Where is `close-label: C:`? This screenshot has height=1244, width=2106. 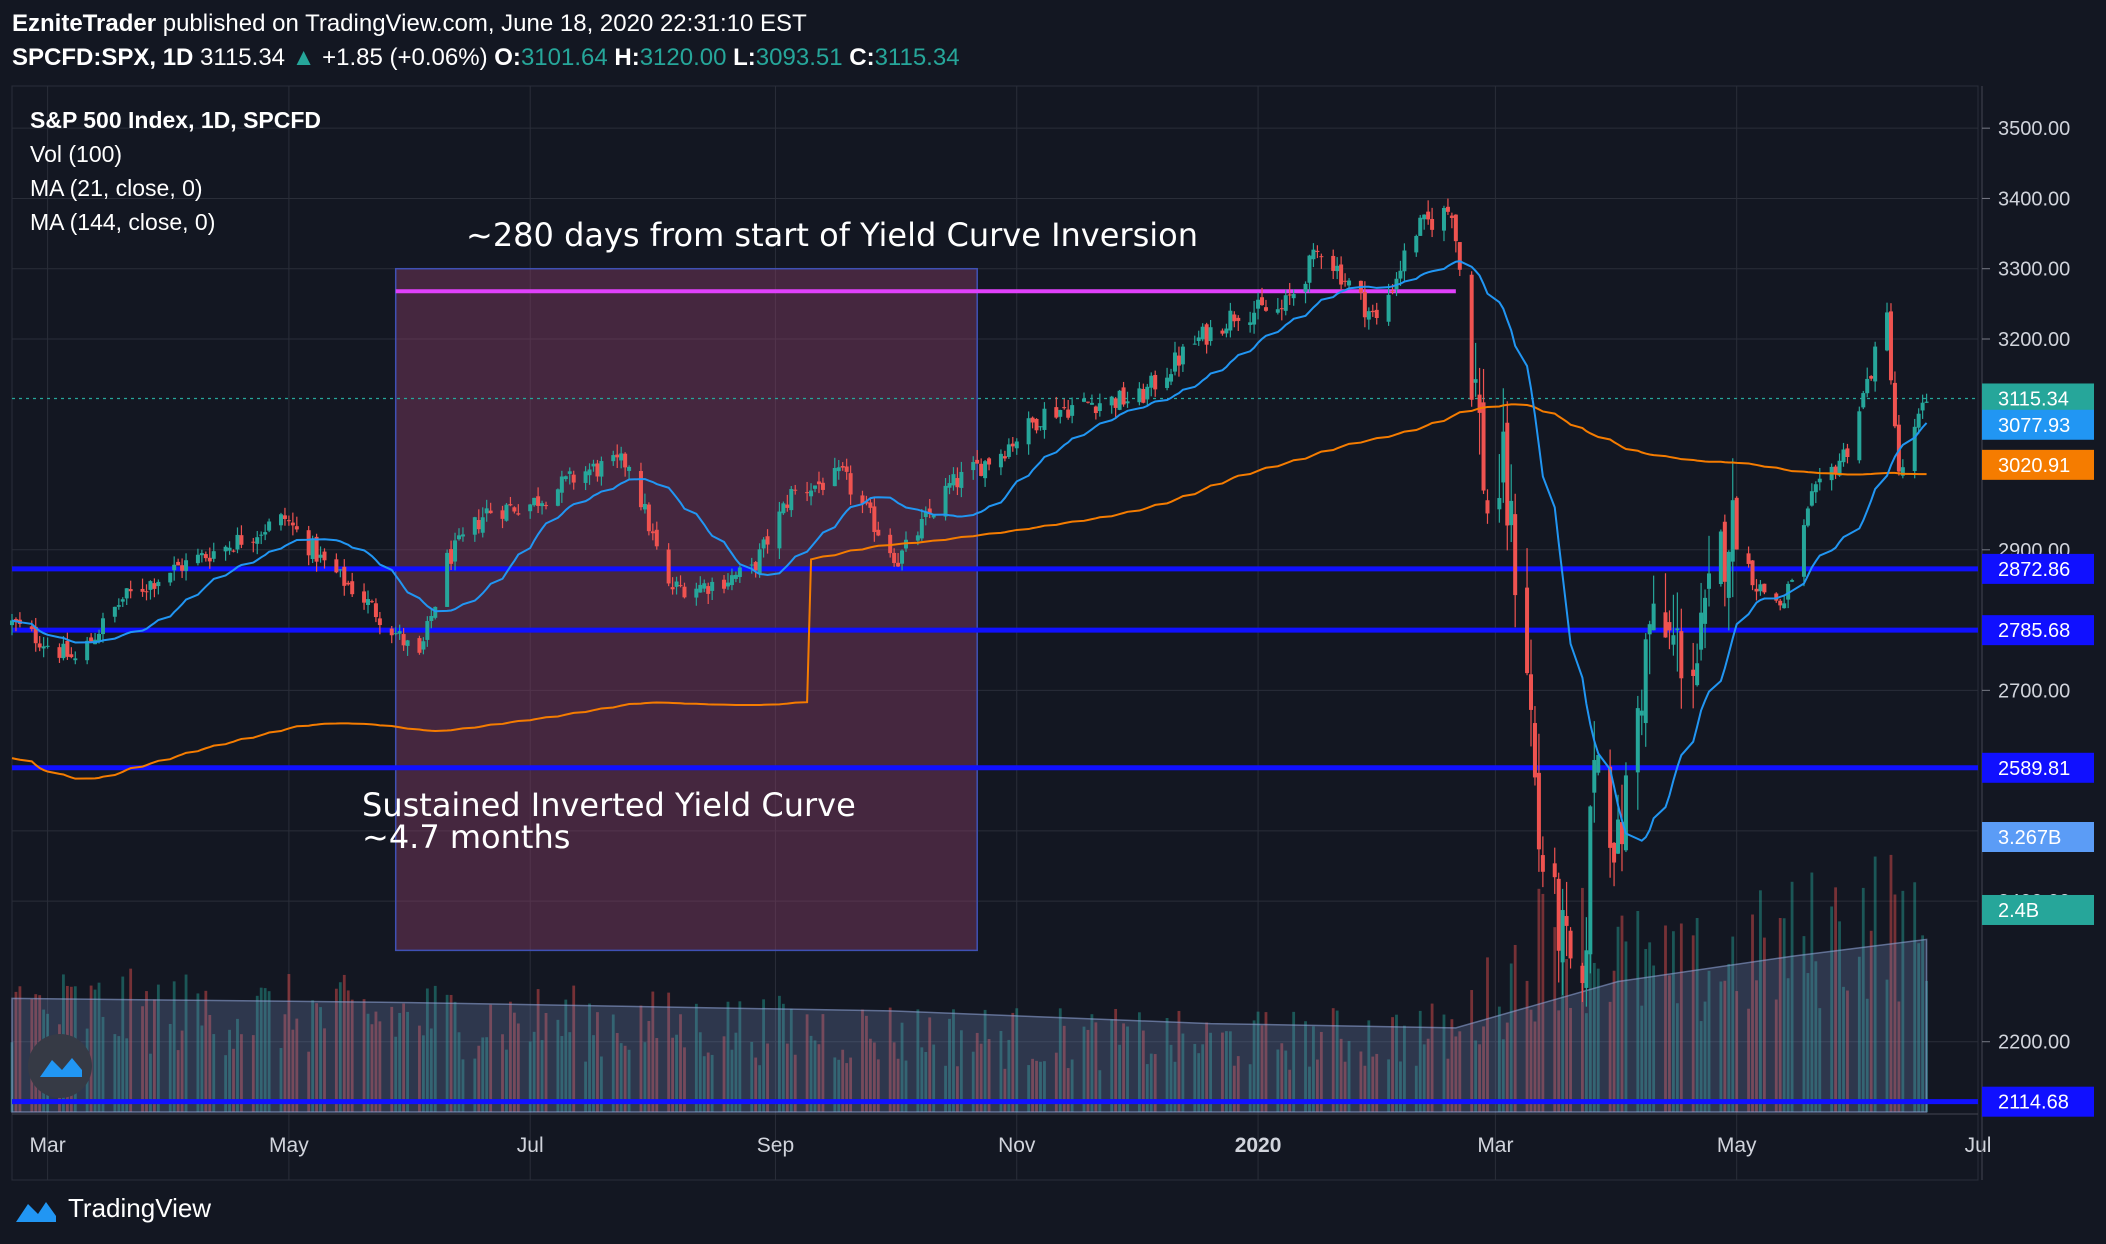 close-label: C: is located at coordinates (862, 57).